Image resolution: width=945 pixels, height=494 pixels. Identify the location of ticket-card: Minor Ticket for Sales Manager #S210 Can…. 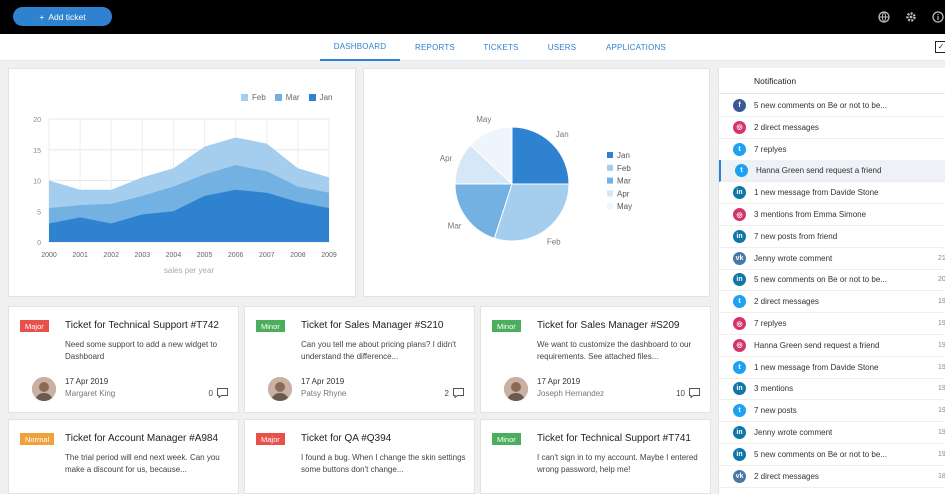
(359, 359).